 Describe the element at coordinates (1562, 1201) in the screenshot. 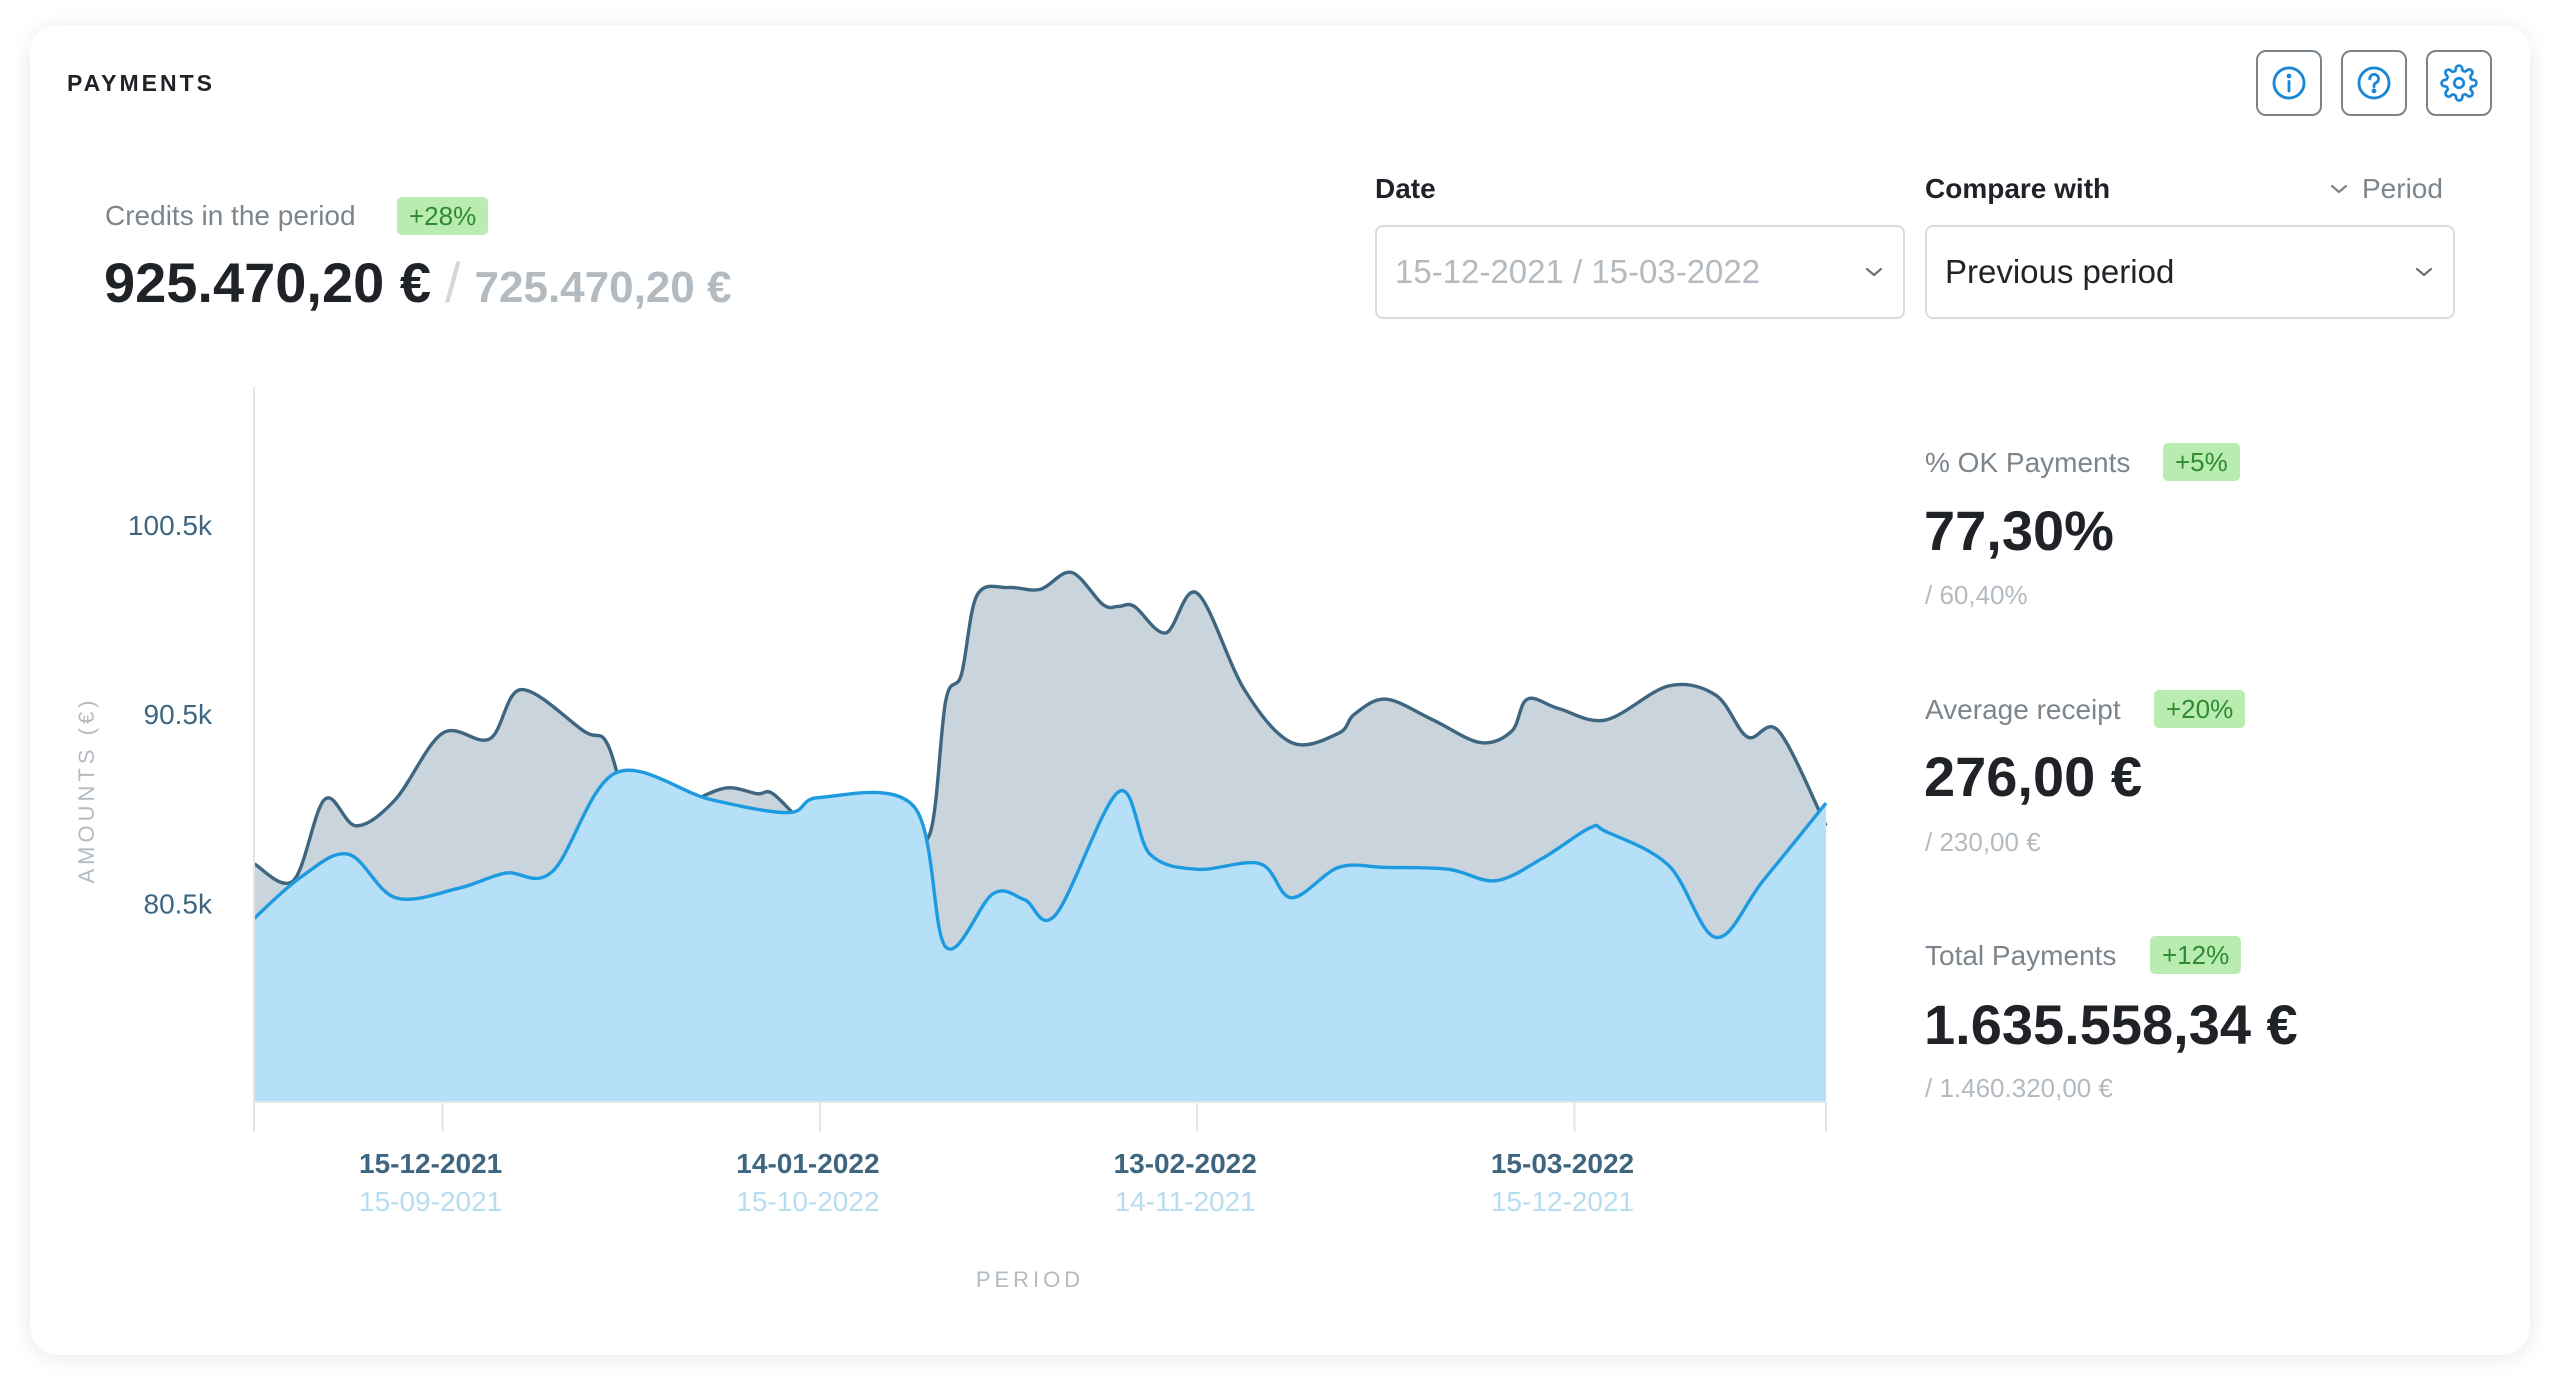

I see `x-tick-label-previous: 15-12-2021` at that location.